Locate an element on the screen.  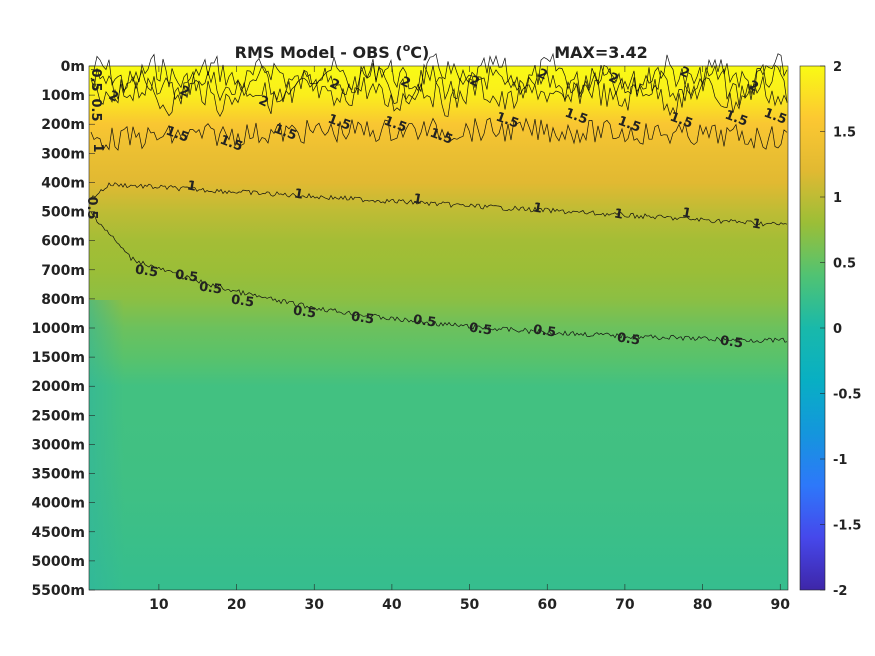
y-tick-label: 300m is located at coordinates (63, 154).